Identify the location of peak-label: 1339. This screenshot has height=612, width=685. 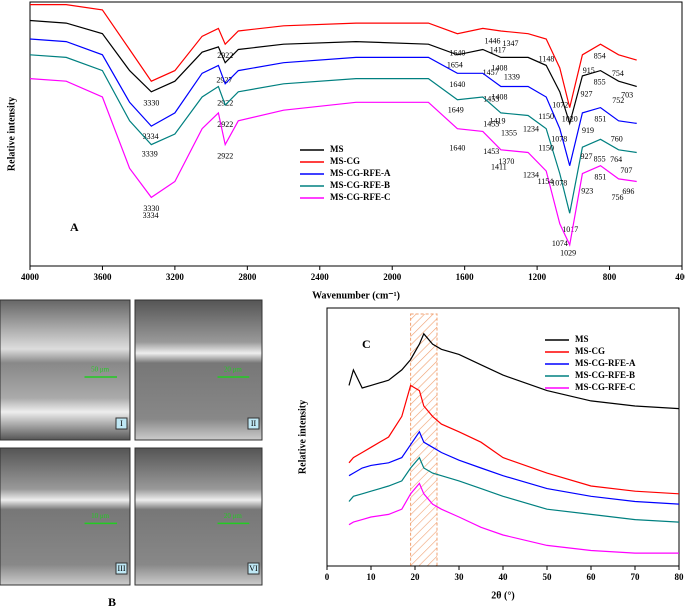
(512, 76).